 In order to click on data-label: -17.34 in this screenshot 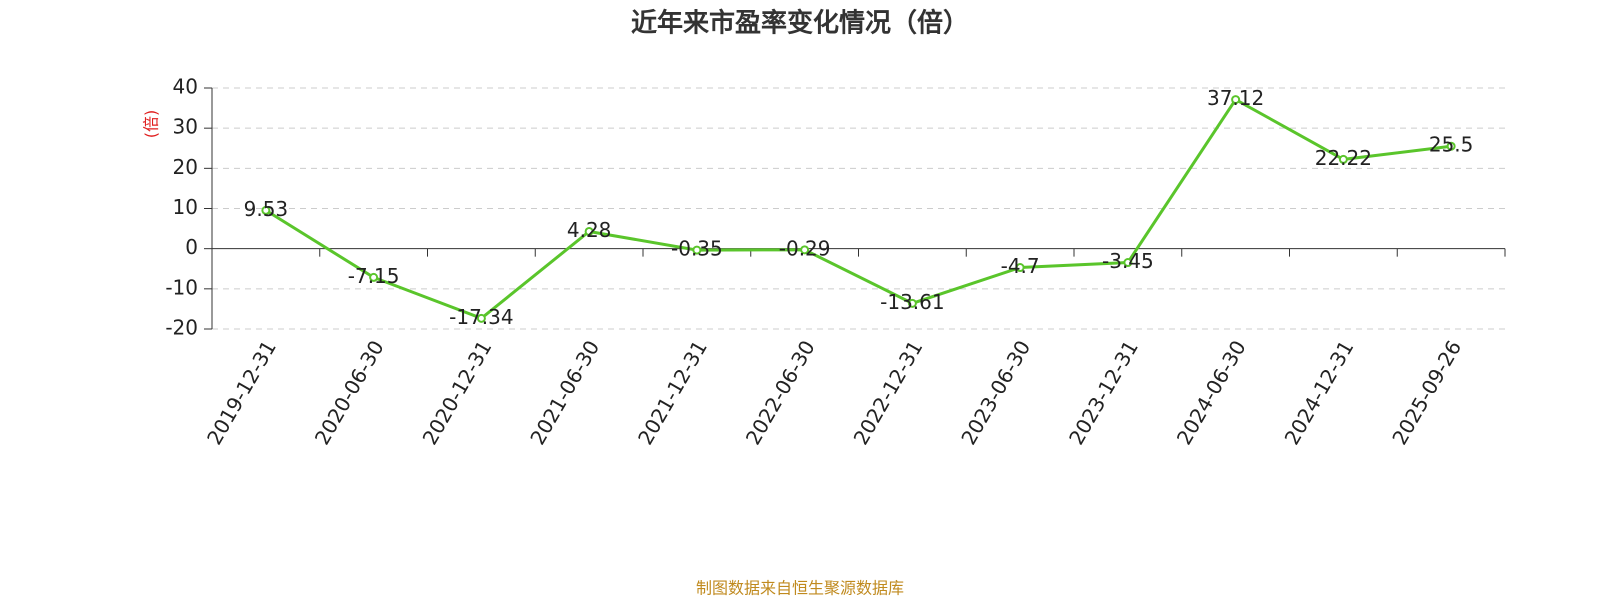, I will do `click(481, 317)`.